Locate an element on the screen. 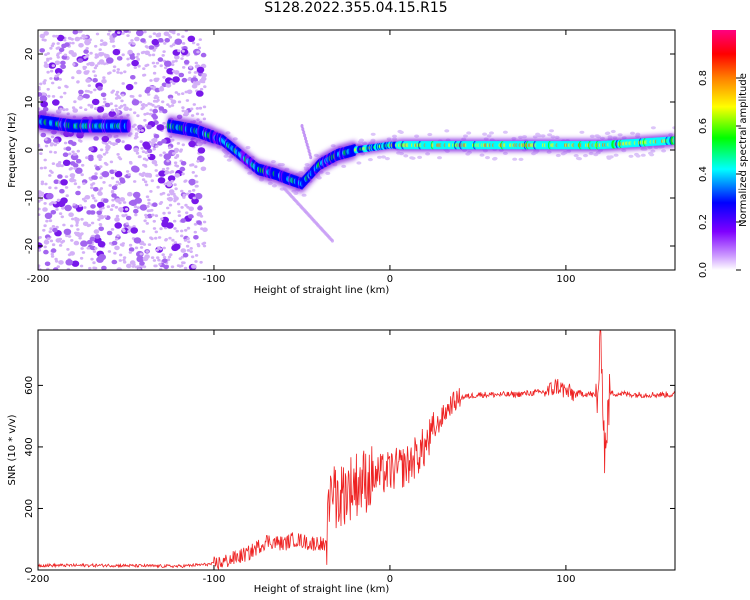 This screenshot has width=750, height=600. colorbar-gradient is located at coordinates (724, 150).